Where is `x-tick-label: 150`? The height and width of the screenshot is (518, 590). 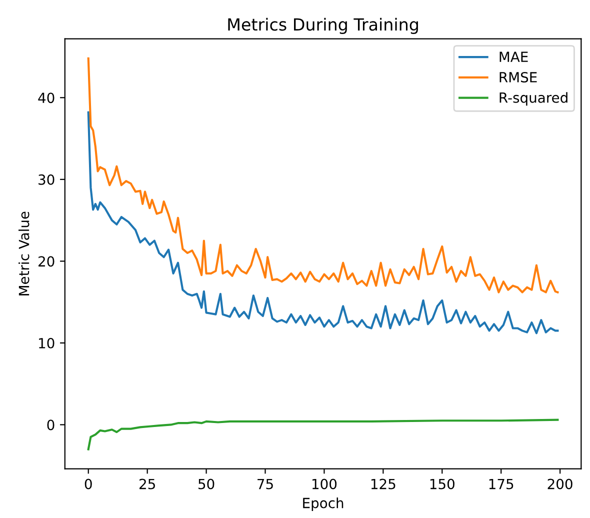 x-tick-label: 150 is located at coordinates (442, 484).